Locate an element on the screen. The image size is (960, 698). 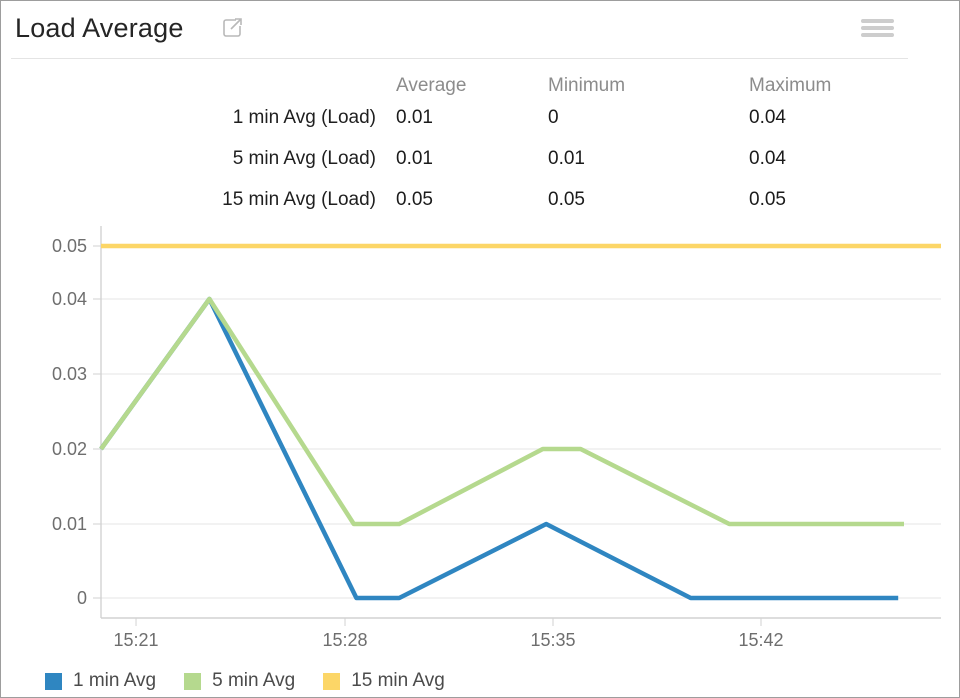
legend-label: 15 min Avg is located at coordinates (398, 680).